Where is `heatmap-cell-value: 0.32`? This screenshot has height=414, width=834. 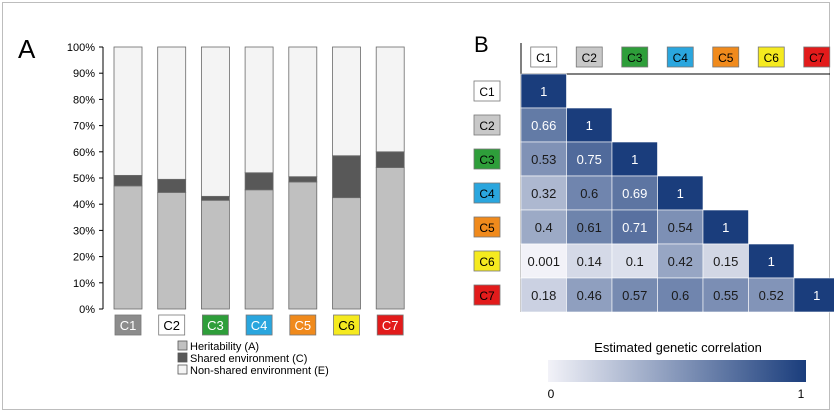 heatmap-cell-value: 0.32 is located at coordinates (543, 193).